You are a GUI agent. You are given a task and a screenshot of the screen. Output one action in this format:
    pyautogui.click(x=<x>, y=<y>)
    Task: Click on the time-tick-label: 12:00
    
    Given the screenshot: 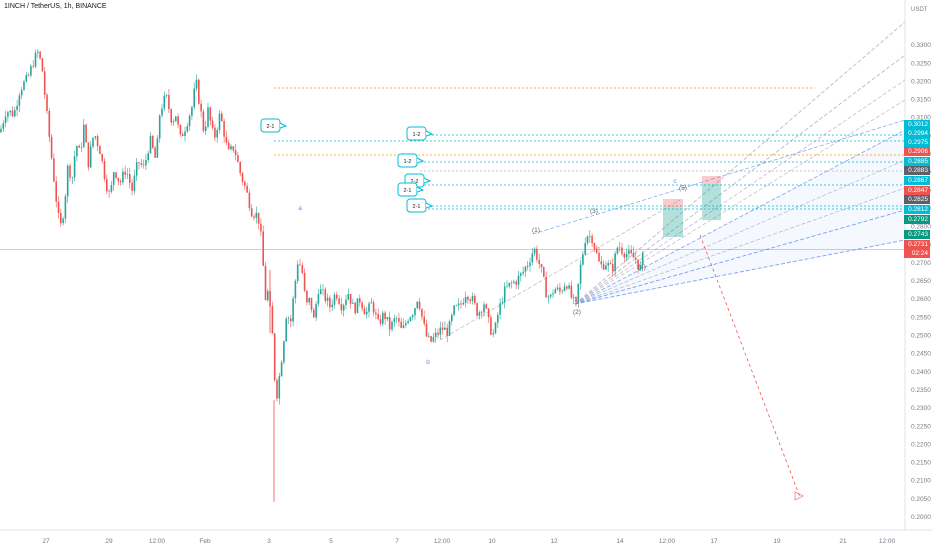 What is the action you would take?
    pyautogui.click(x=442, y=541)
    